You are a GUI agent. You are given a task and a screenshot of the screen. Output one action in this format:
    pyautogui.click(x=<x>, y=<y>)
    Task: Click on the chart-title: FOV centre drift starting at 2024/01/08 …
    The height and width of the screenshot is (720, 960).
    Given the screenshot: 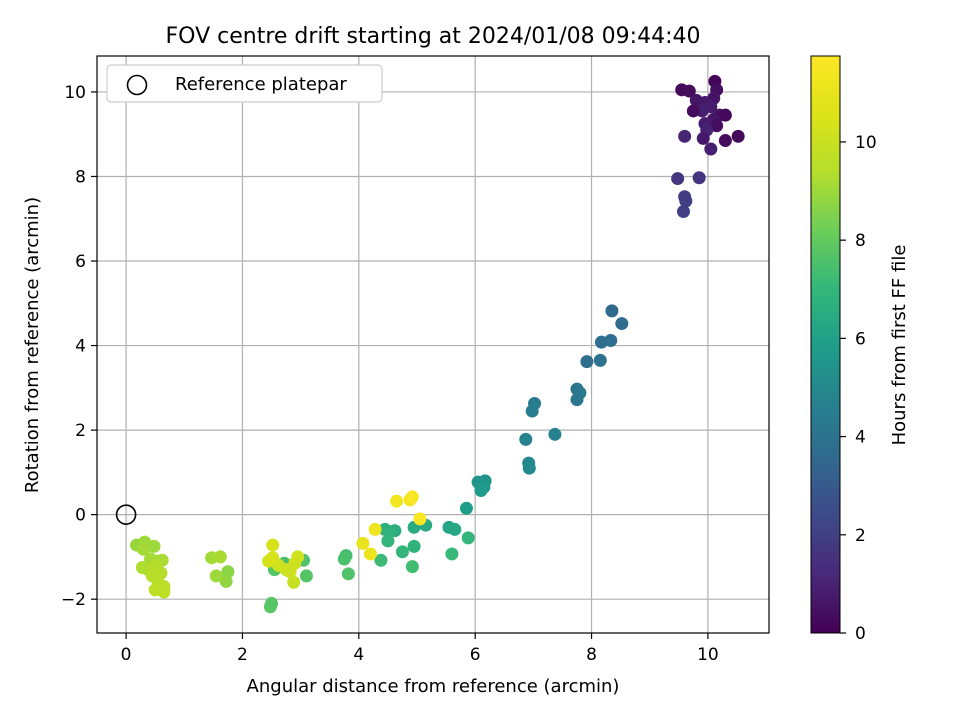 What is the action you would take?
    pyautogui.click(x=433, y=36)
    